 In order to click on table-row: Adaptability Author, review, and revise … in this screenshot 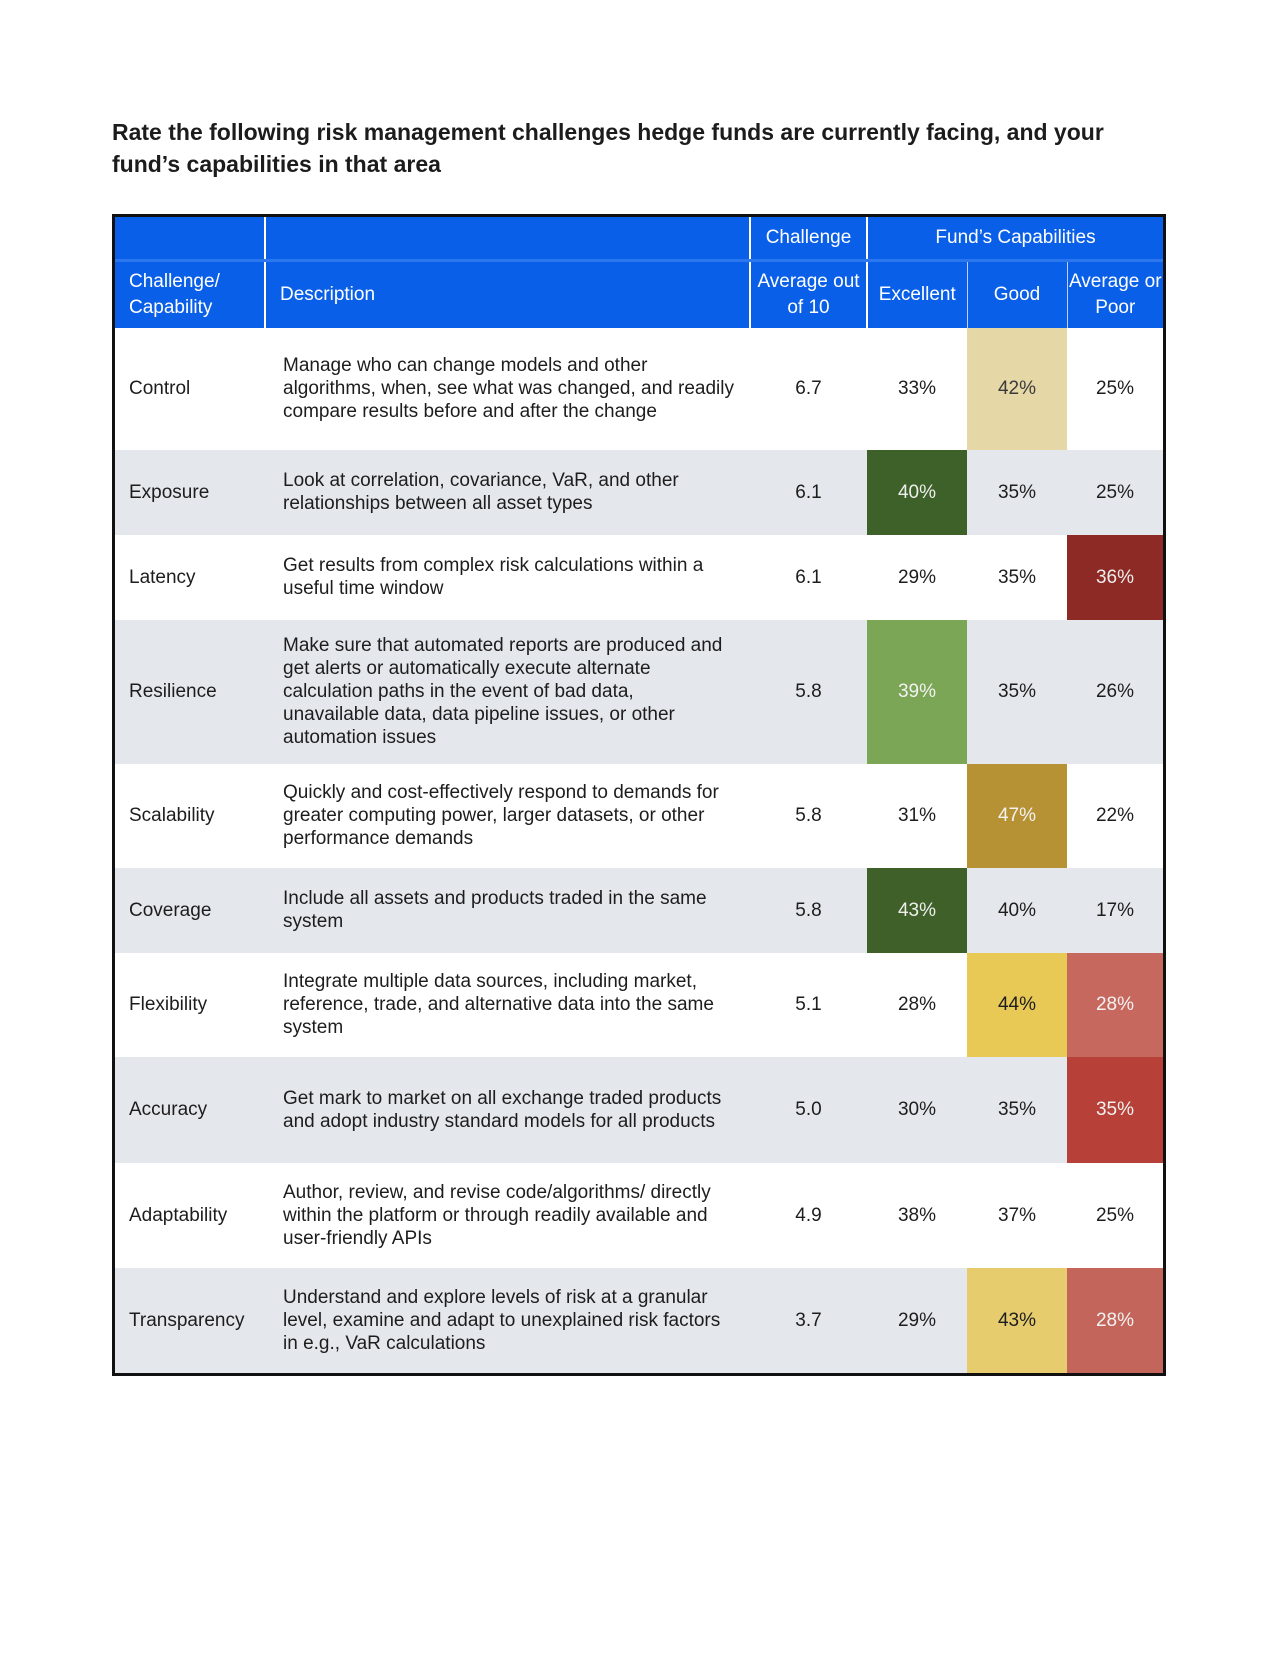, I will do `click(639, 1215)`.